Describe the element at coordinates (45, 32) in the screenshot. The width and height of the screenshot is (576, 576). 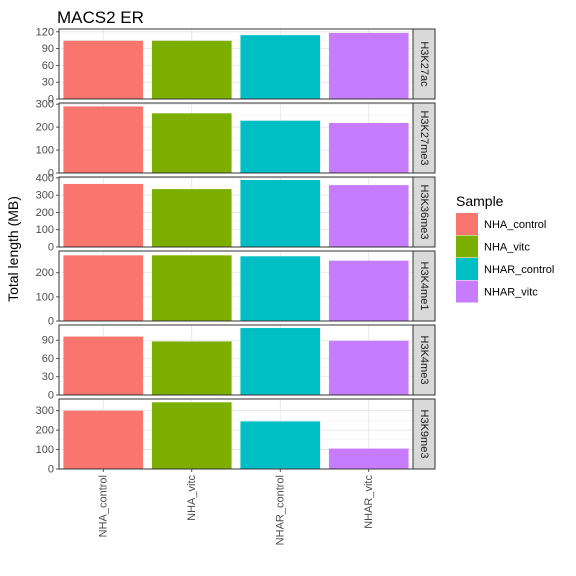
I see `y-tick-label: 120` at that location.